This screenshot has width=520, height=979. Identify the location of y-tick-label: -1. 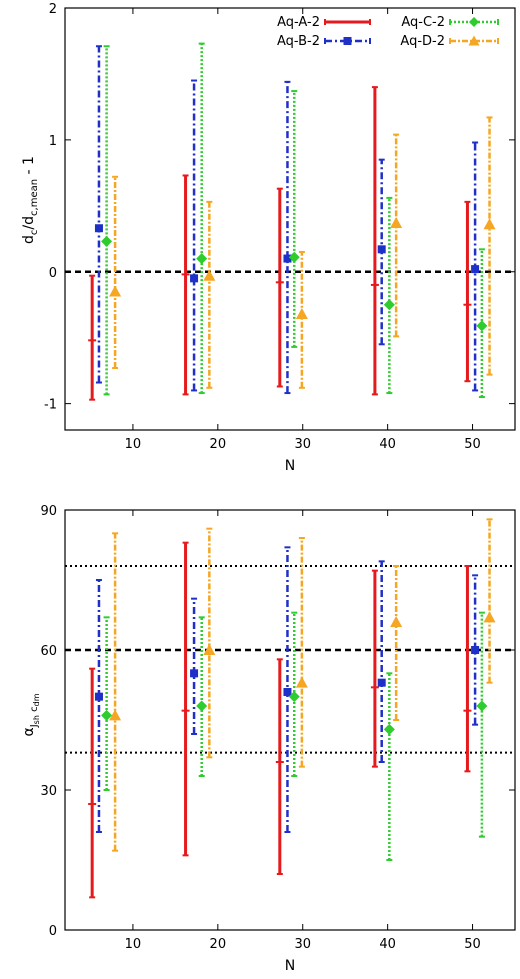
(50, 405).